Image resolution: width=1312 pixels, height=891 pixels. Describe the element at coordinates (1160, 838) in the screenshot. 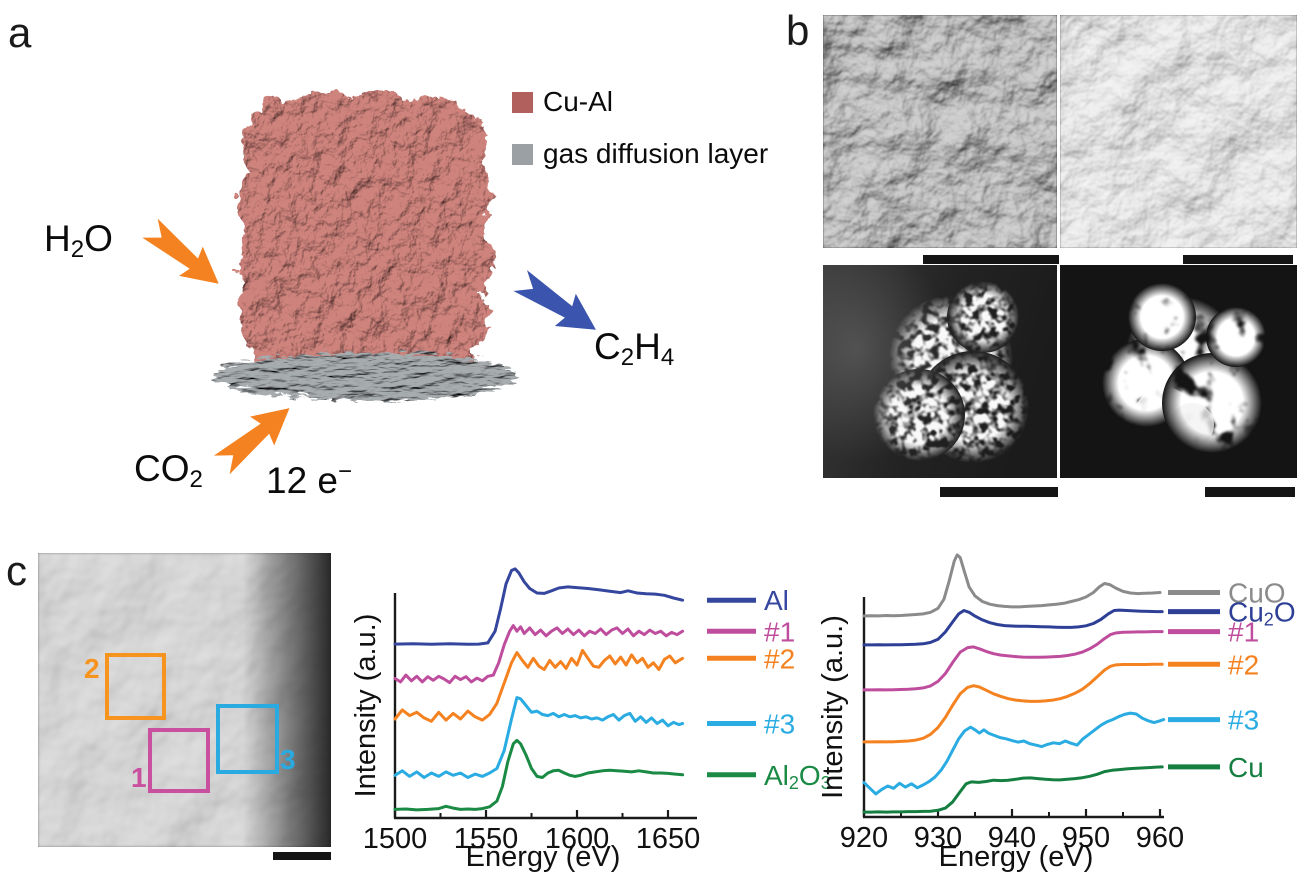

I see `x-tick-label: 960` at that location.